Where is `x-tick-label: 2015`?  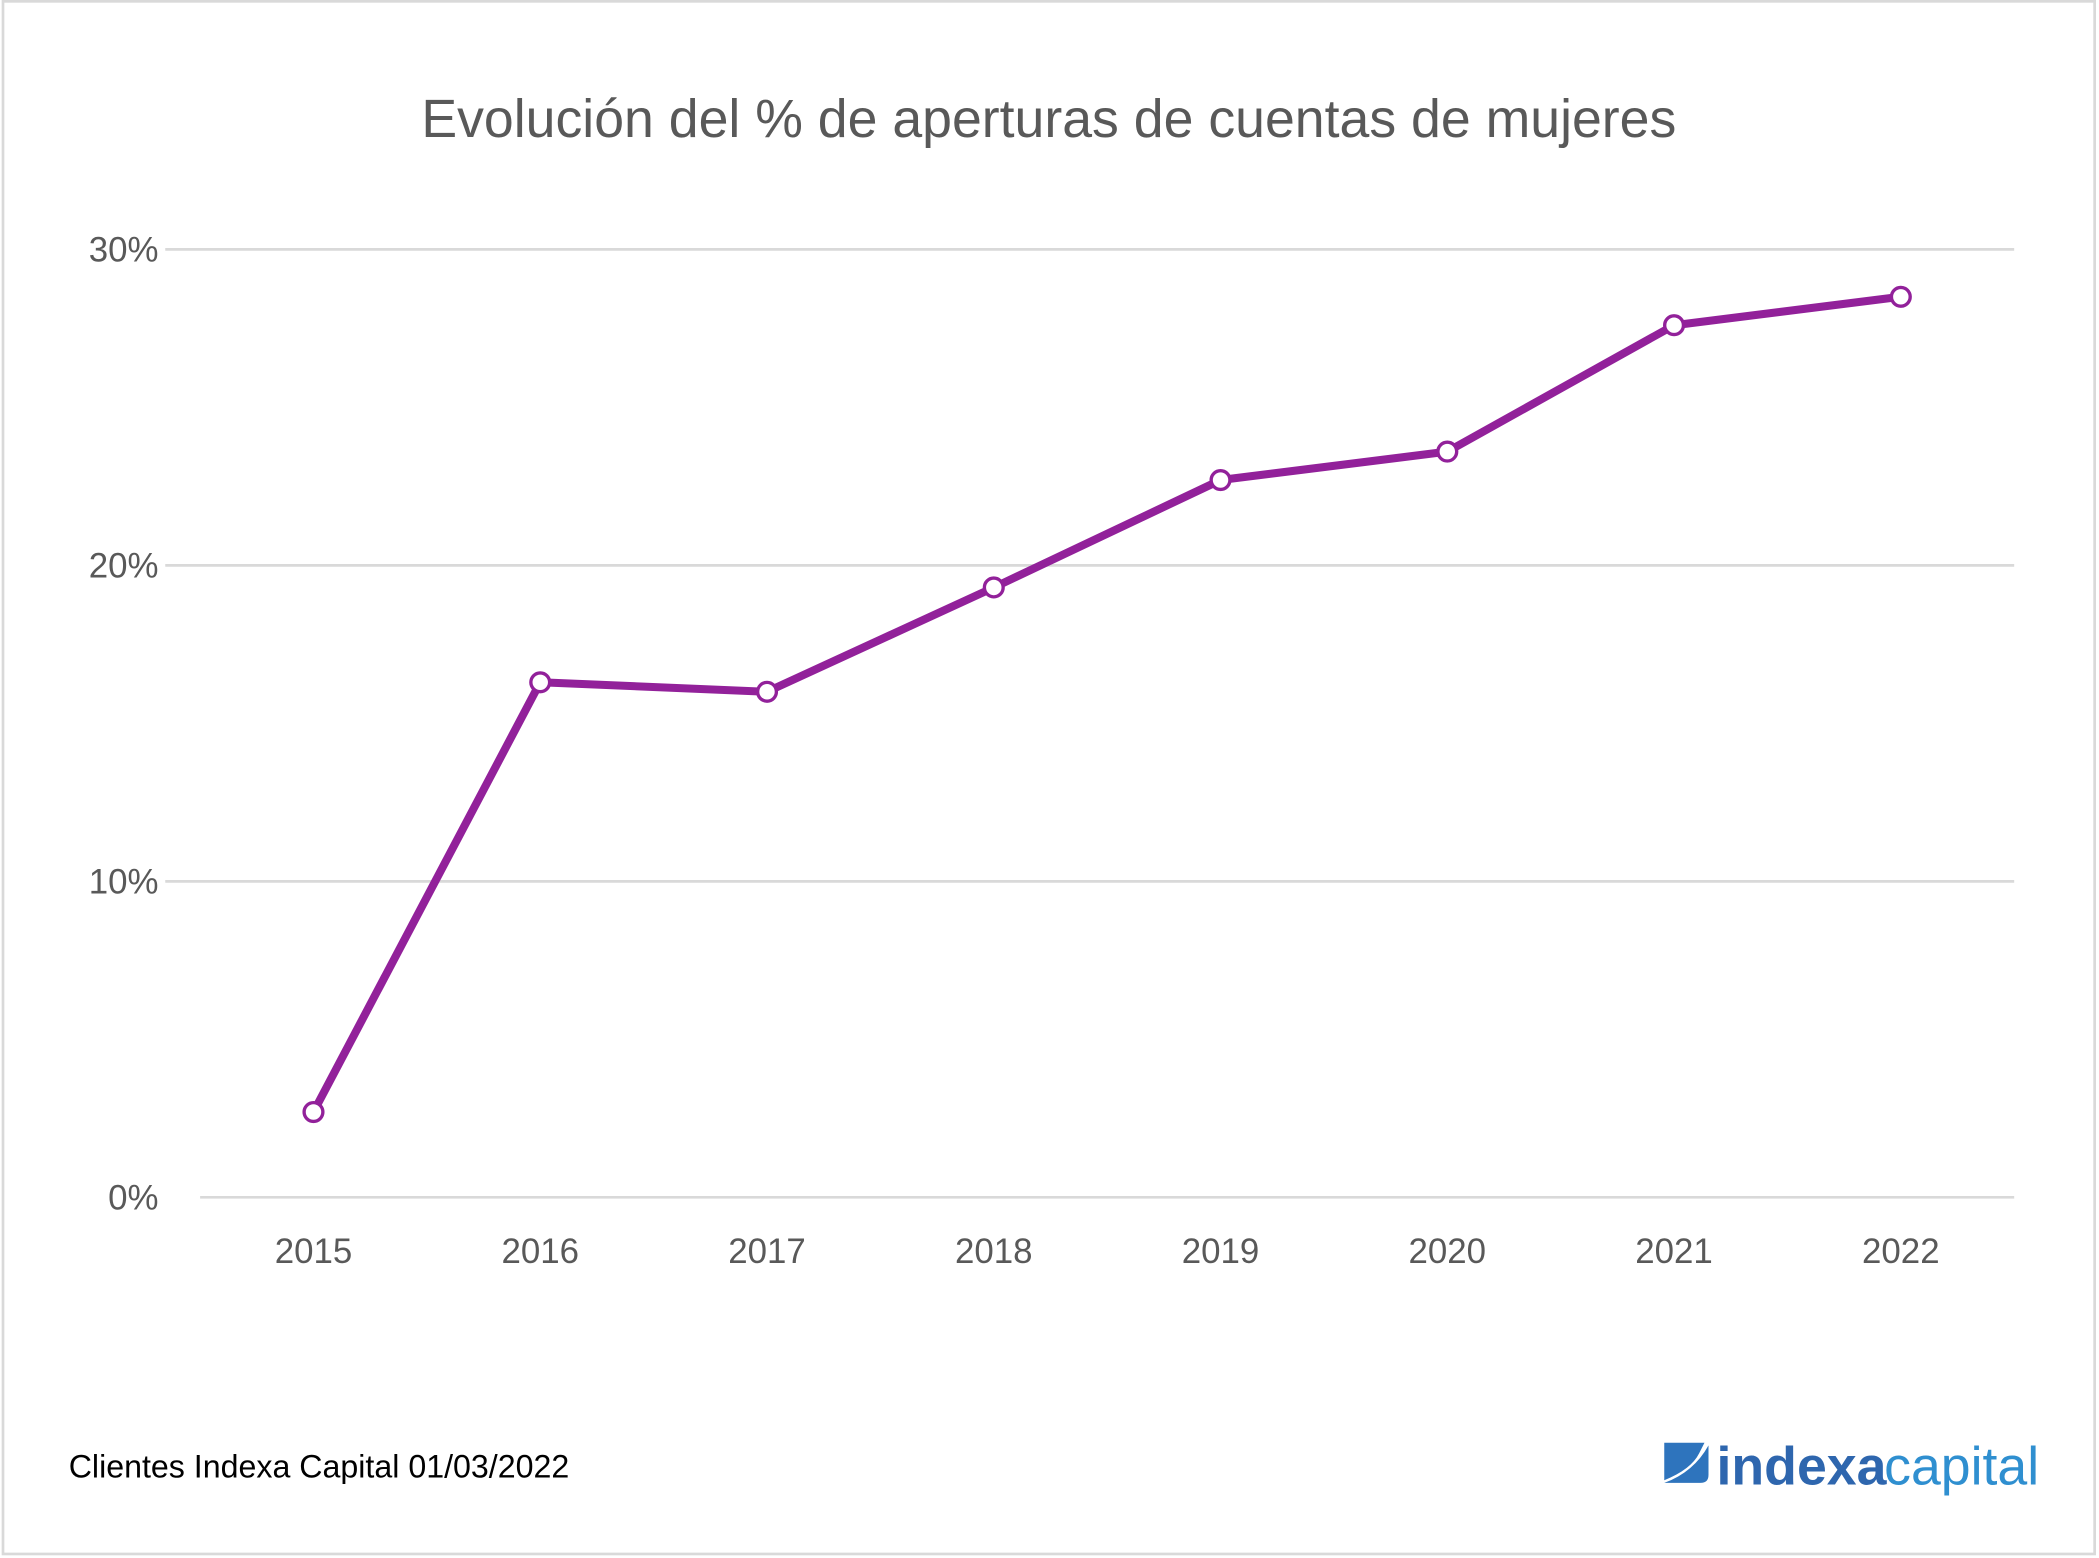 x-tick-label: 2015 is located at coordinates (314, 1251).